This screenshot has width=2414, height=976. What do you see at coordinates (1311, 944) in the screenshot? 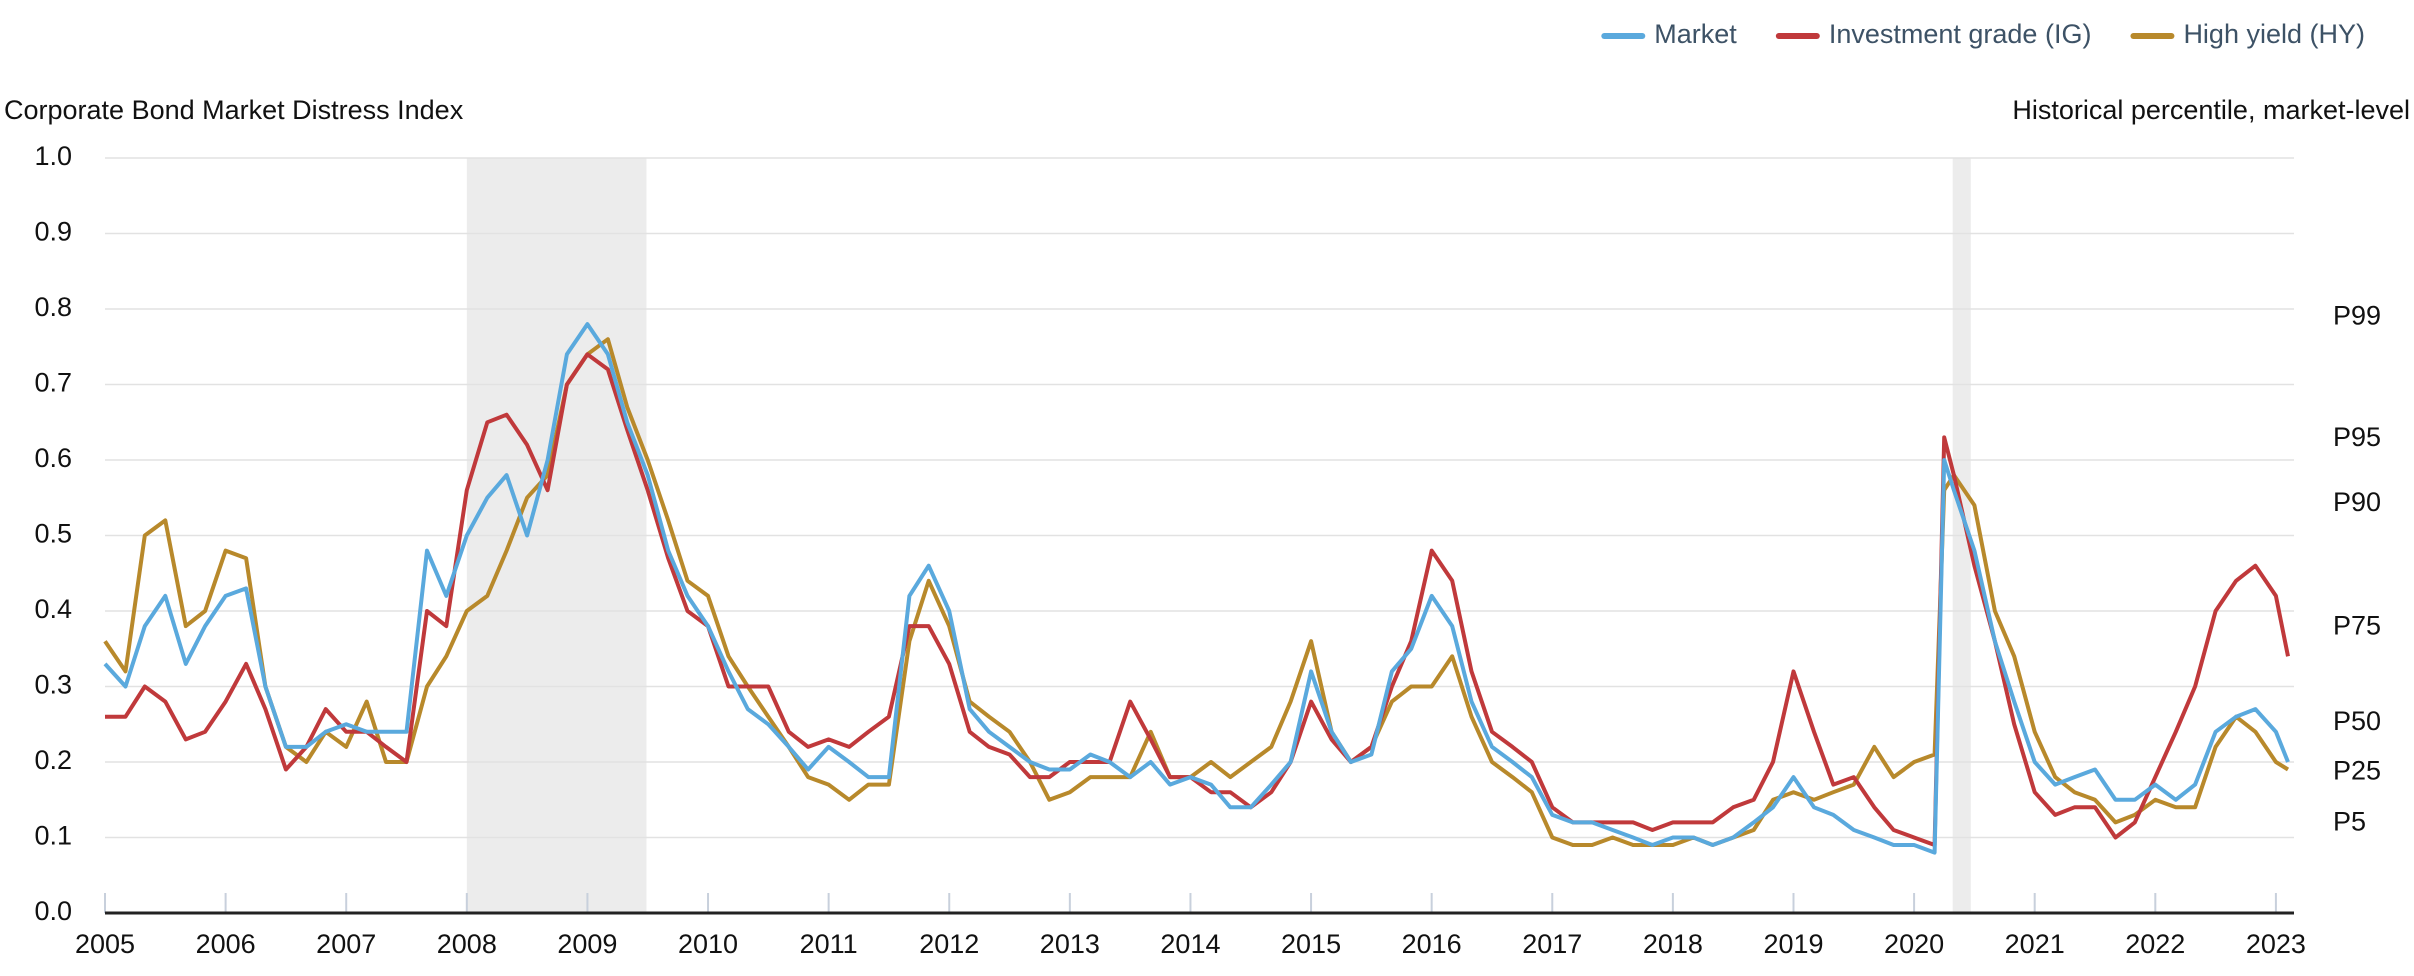
I see `x-tick-label: 2015` at bounding box center [1311, 944].